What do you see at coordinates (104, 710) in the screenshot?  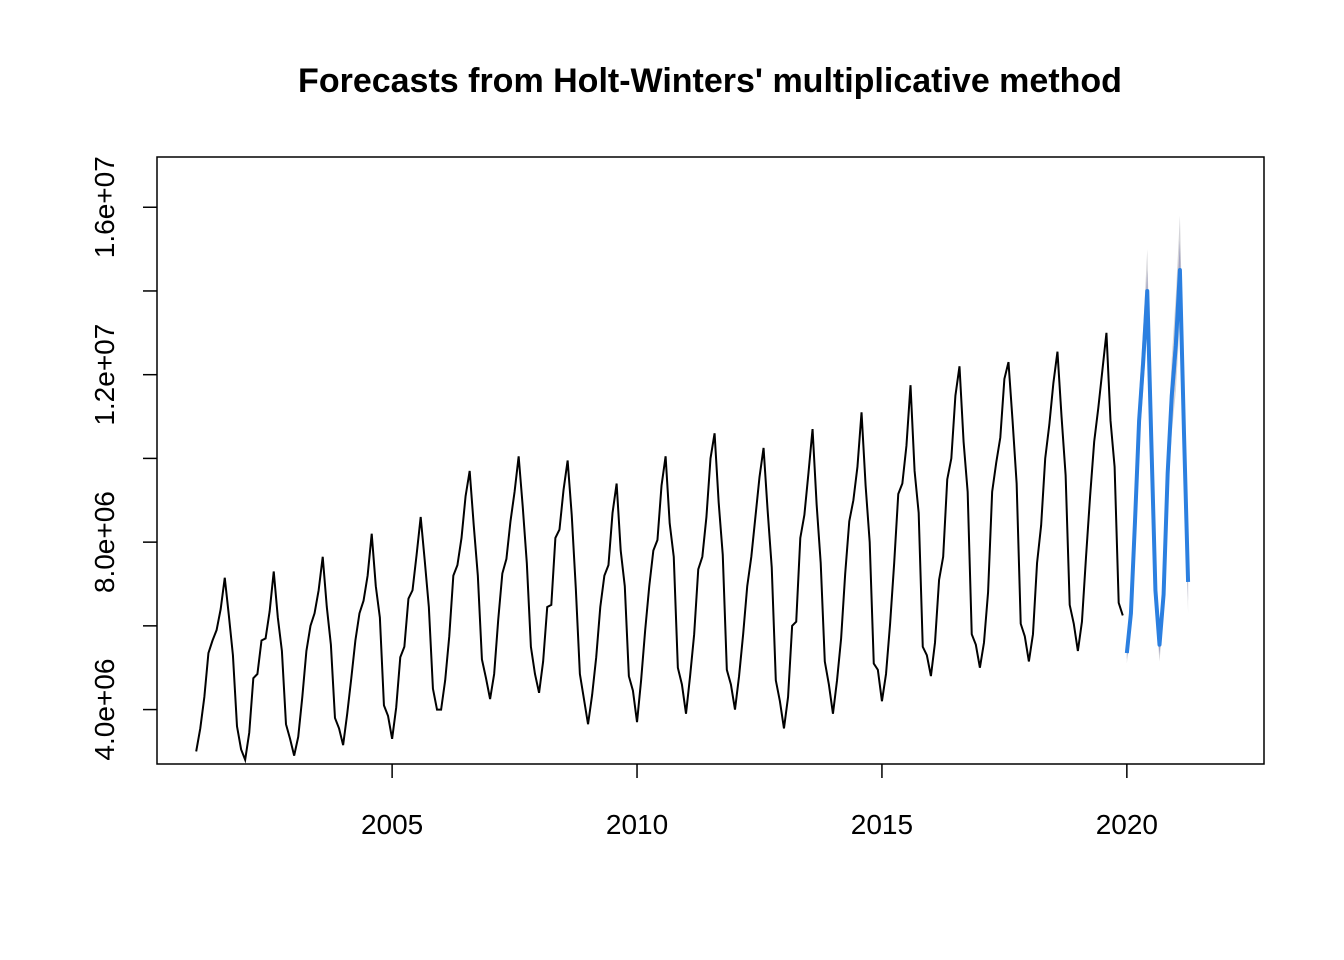 I see `y-tick-label: 4.0e+06` at bounding box center [104, 710].